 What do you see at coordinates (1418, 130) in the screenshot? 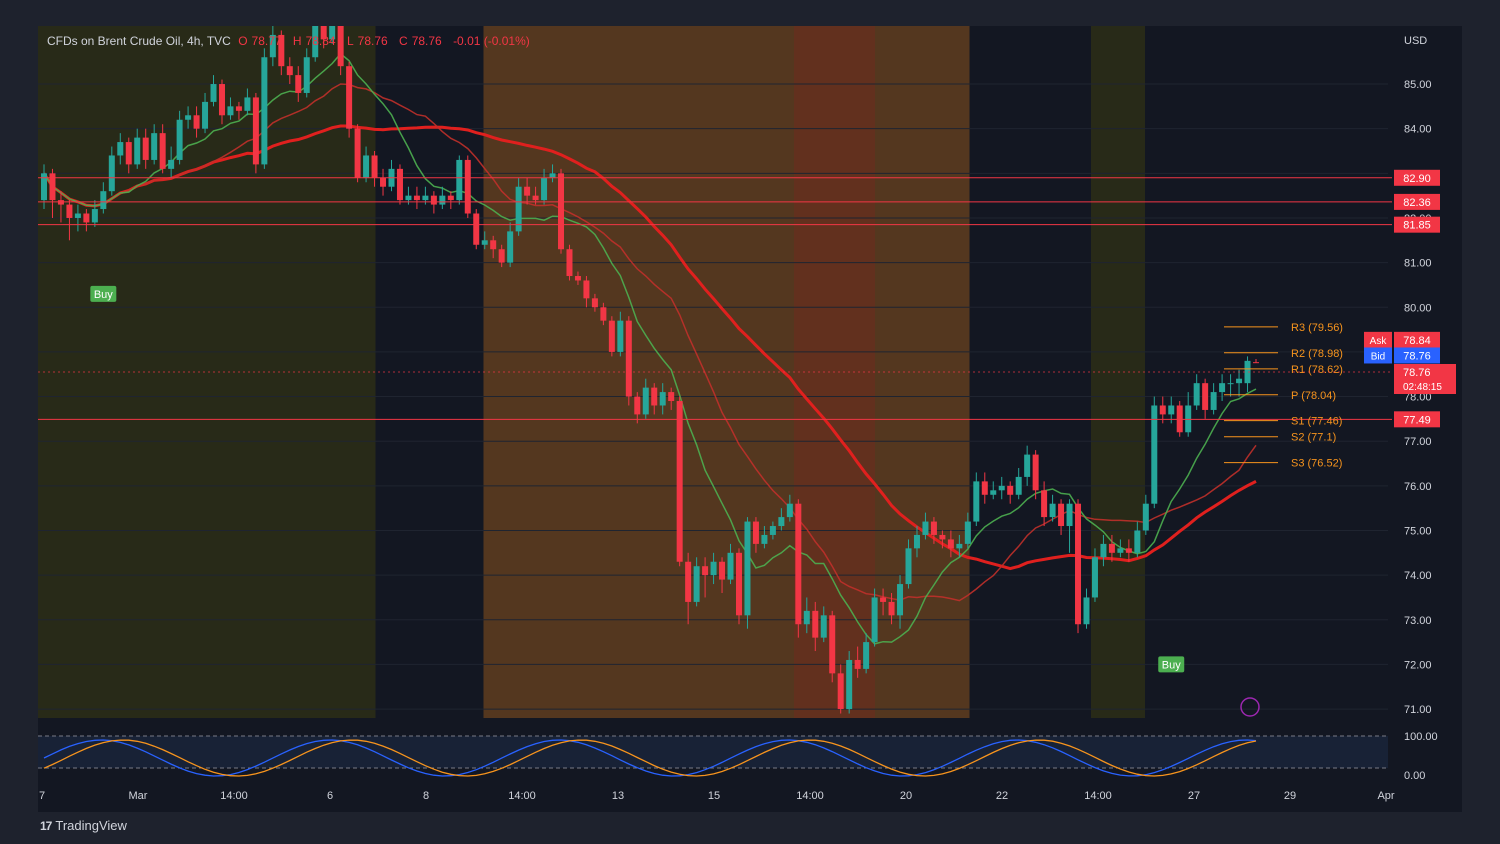
I see `price-tick-label: 84.00` at bounding box center [1418, 130].